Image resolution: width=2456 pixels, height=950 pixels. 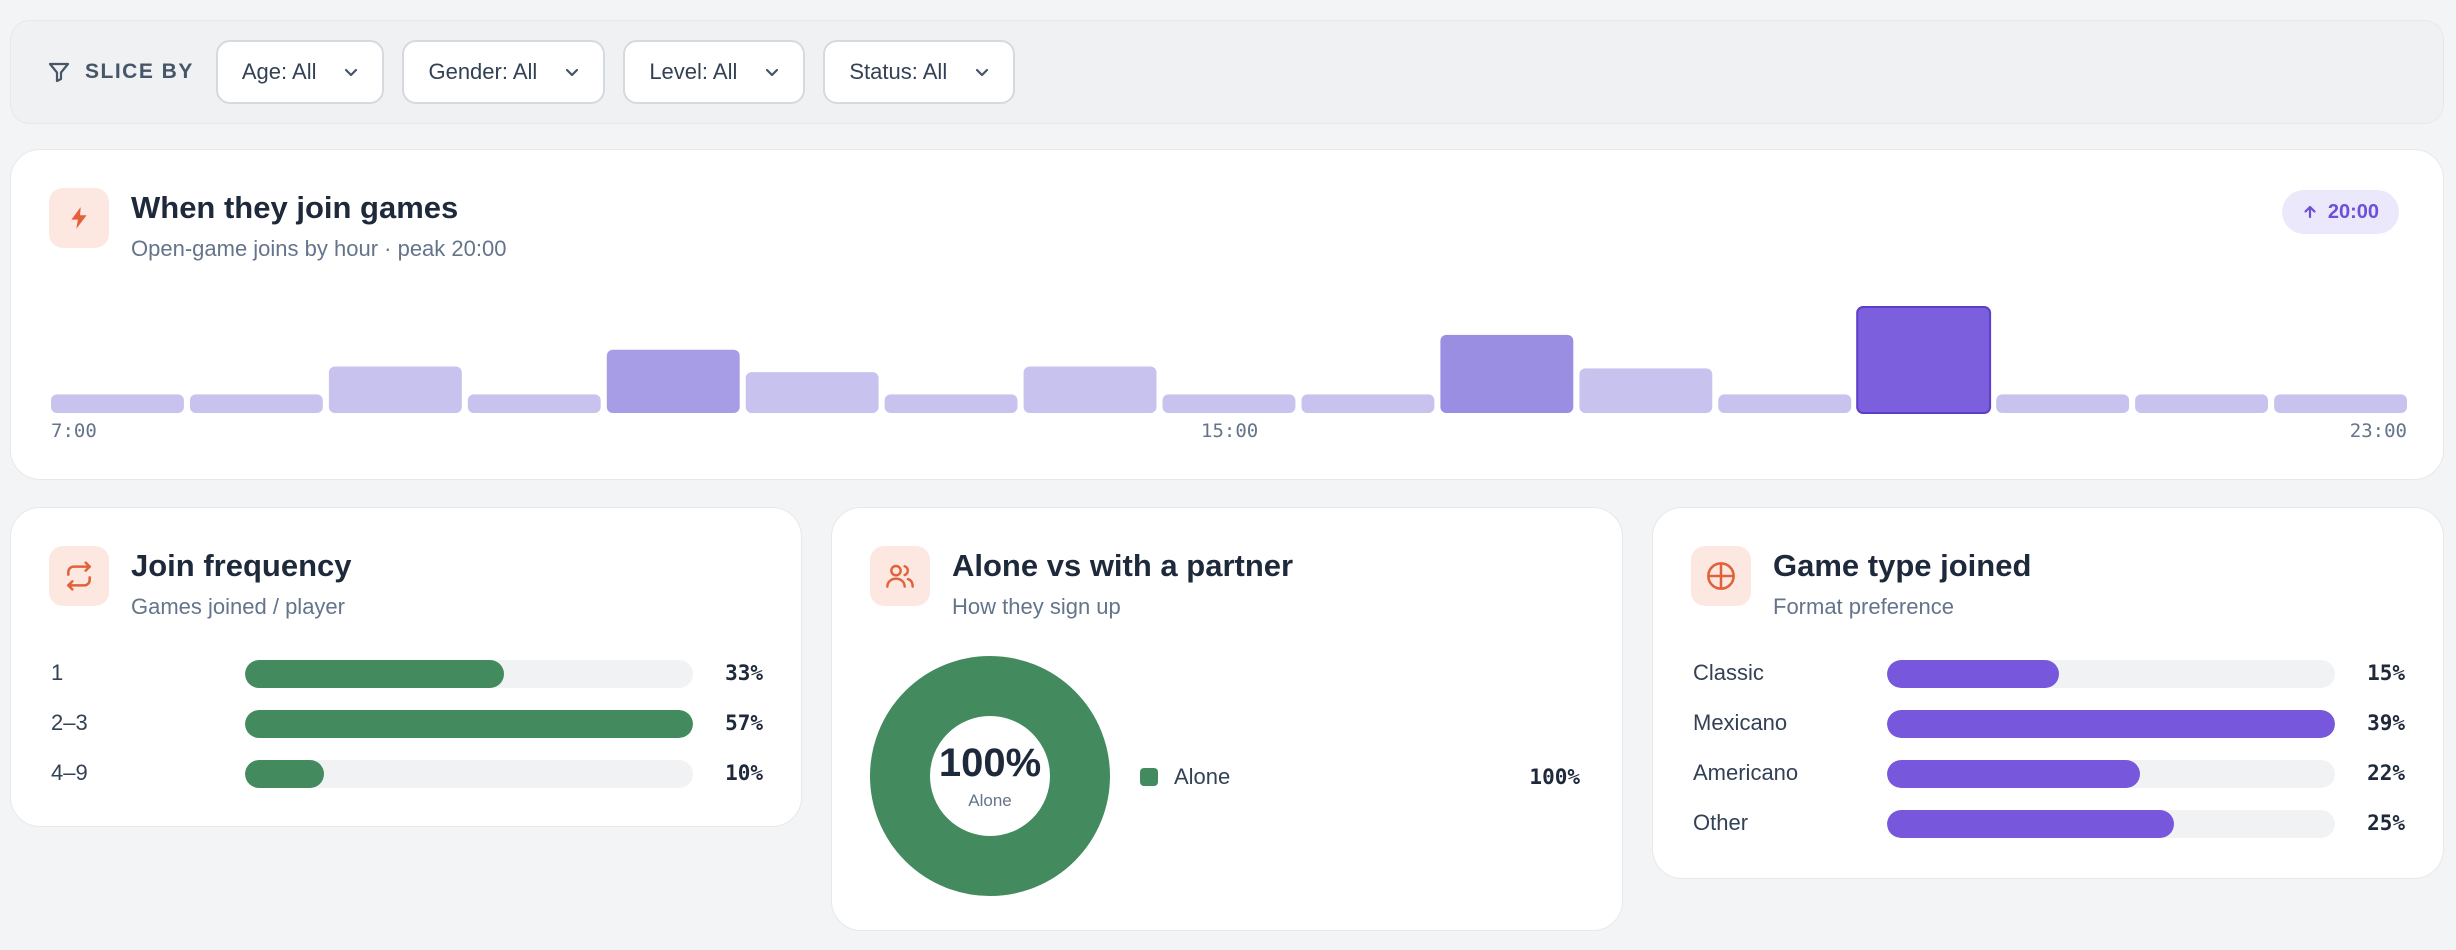 I want to click on hour-bar-20:00, so click(x=1924, y=360).